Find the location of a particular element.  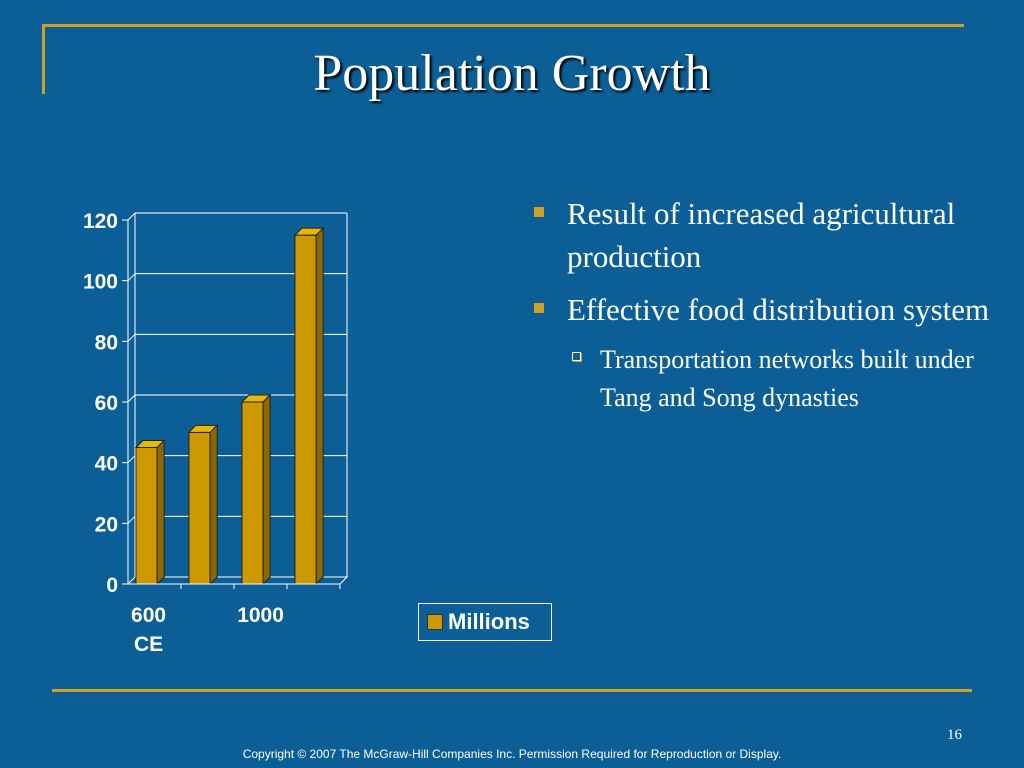

x-tick-label: 600 is located at coordinates (148, 615).